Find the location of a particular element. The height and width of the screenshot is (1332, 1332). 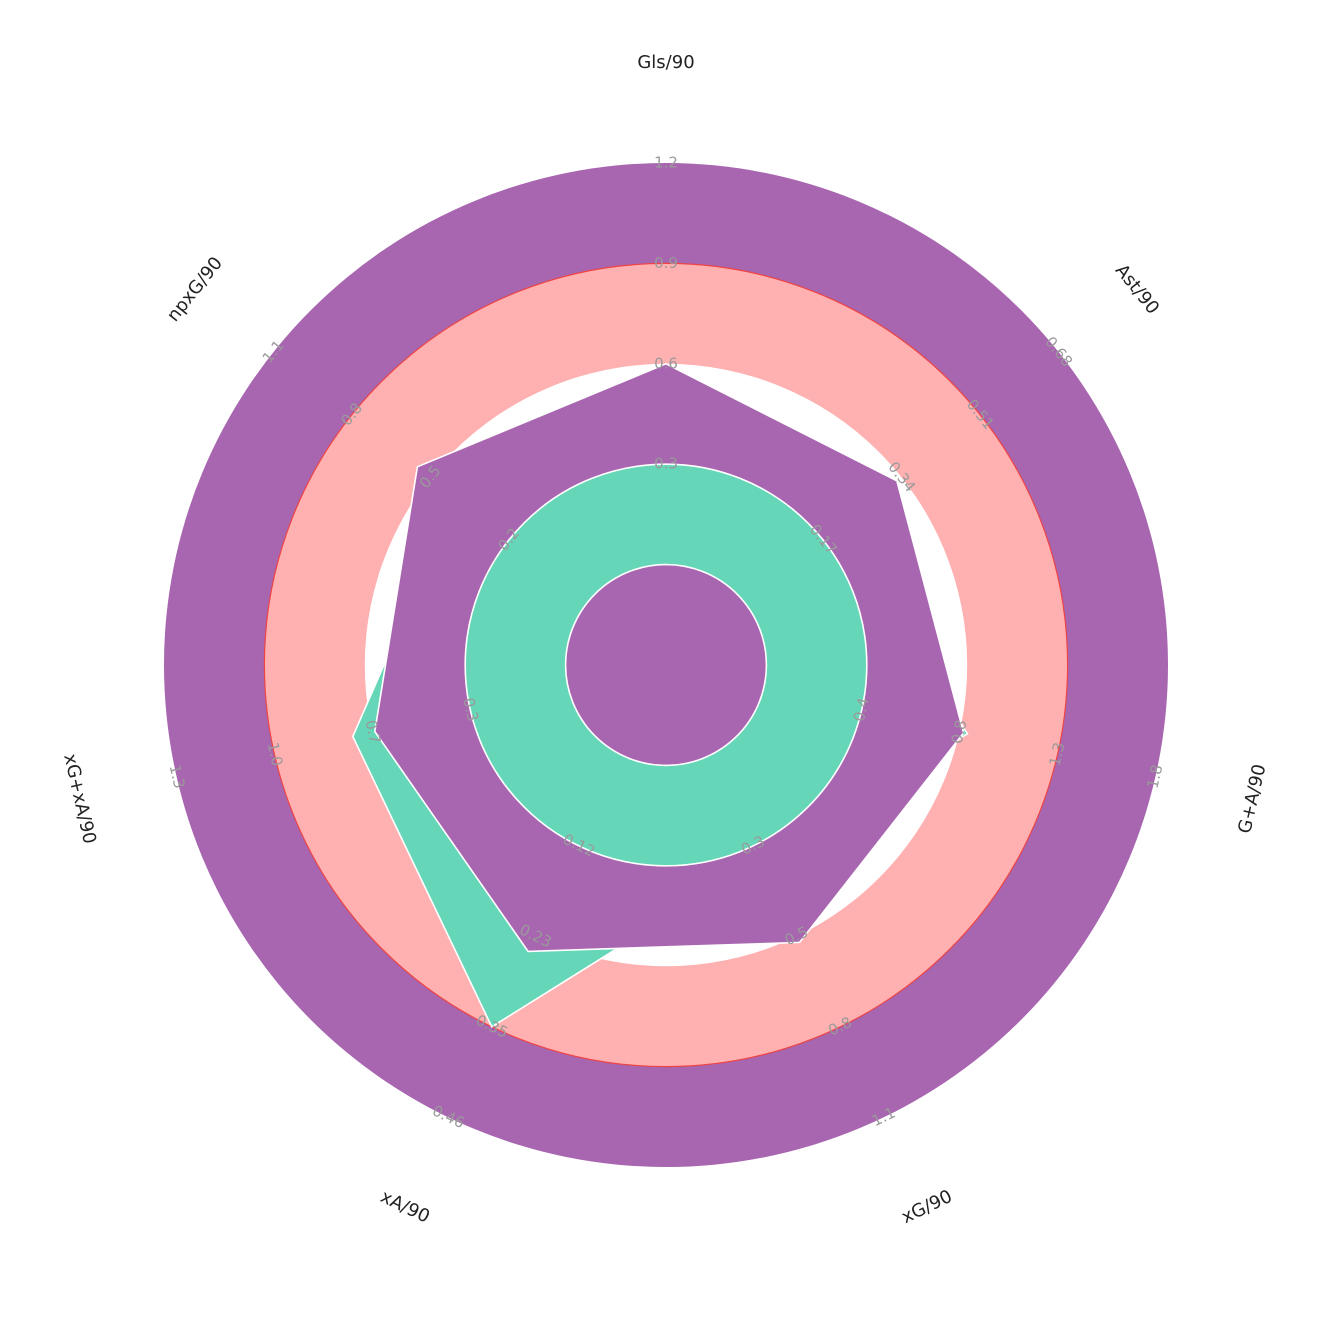

param-label: npxG/90 is located at coordinates (195, 289).